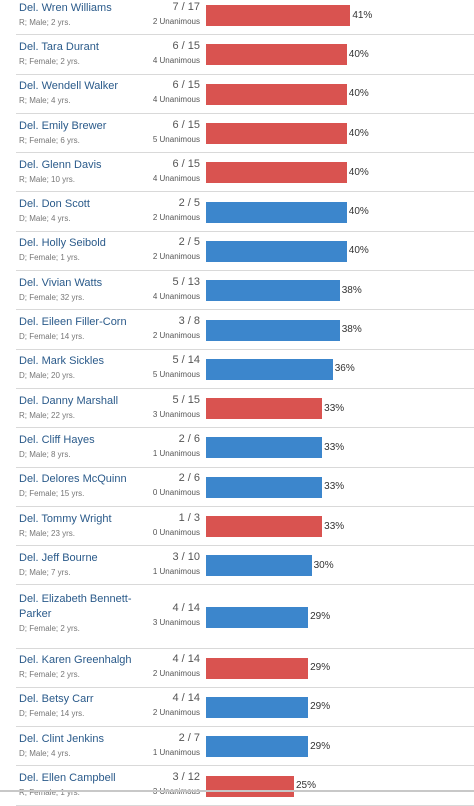 The image size is (474, 806). What do you see at coordinates (186, 556) in the screenshot?
I see `vote-fraction: 3 / 10` at bounding box center [186, 556].